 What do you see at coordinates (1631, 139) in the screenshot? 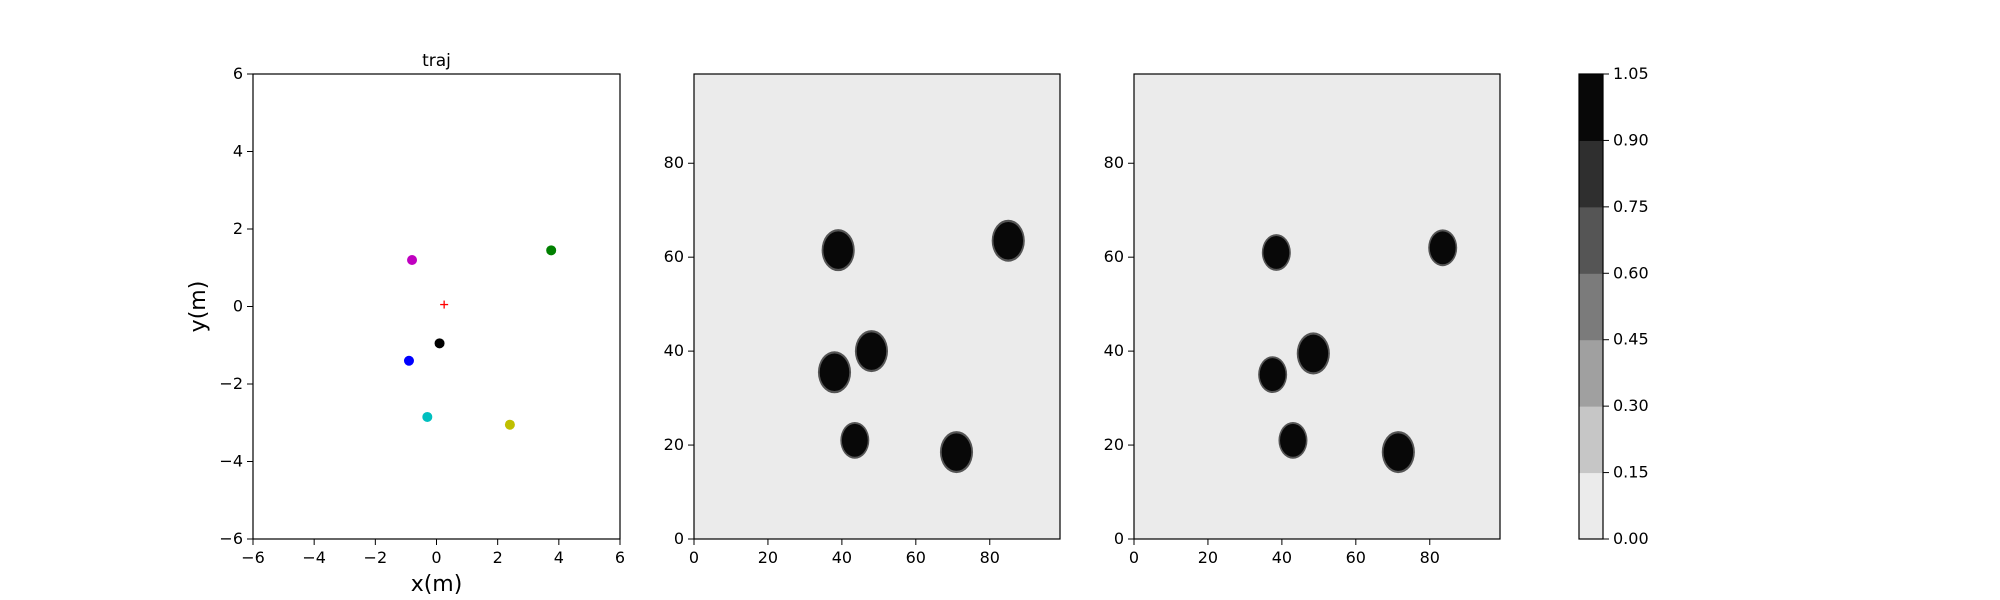
I see `colorbar-tick-label: 0.90` at bounding box center [1631, 139].